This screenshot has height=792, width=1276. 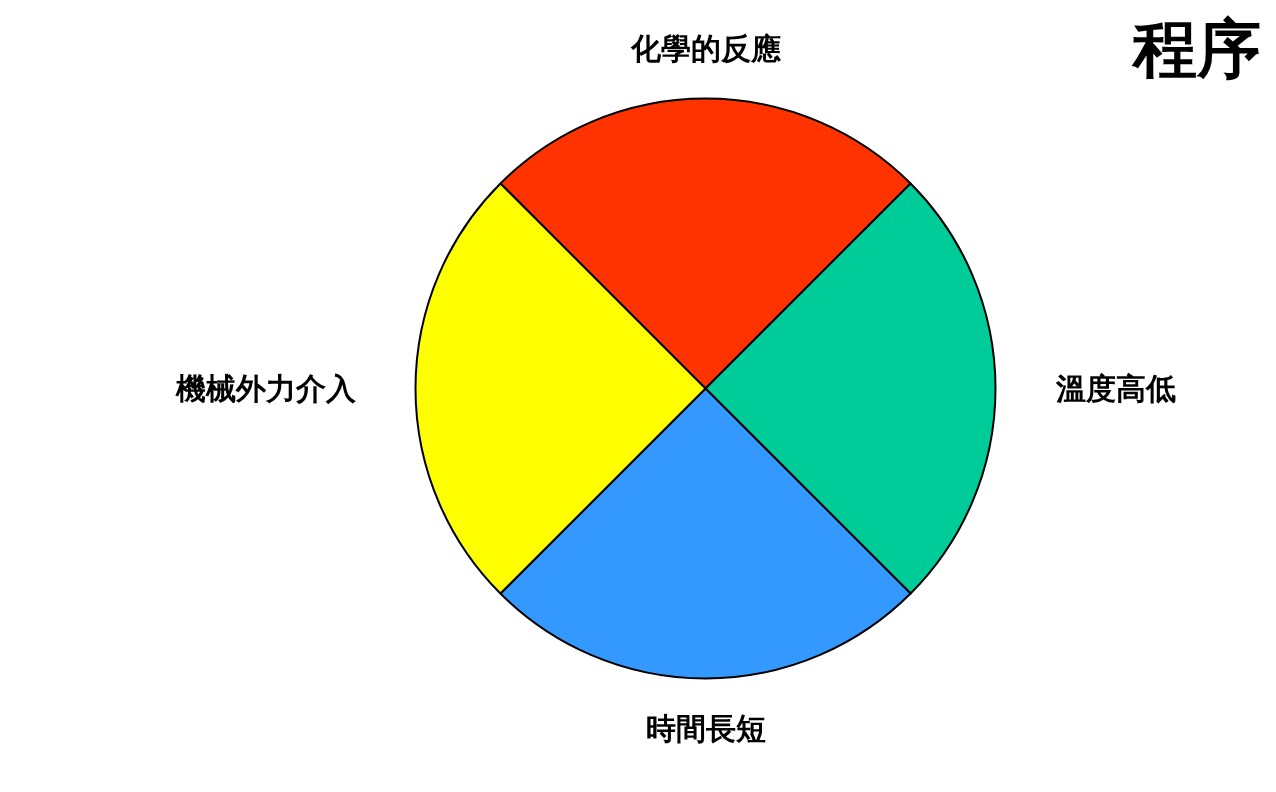 I want to click on slice-label: 時間長短, so click(x=705, y=728).